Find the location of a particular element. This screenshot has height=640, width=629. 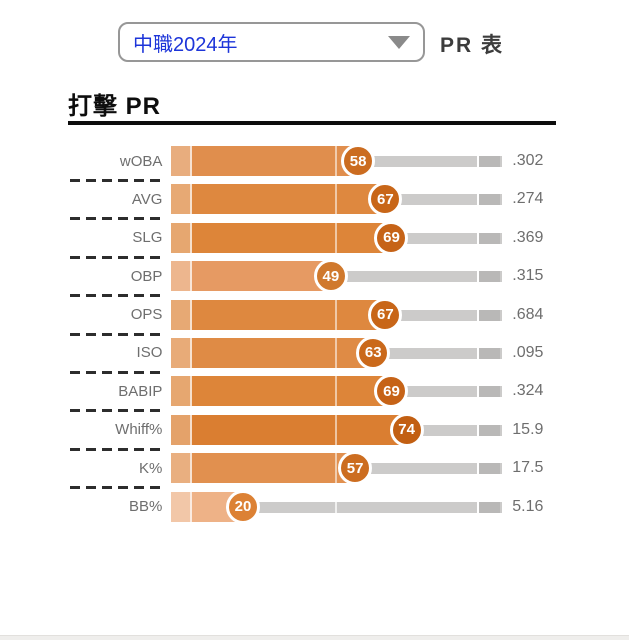

stat-value: .095 is located at coordinates (528, 352).